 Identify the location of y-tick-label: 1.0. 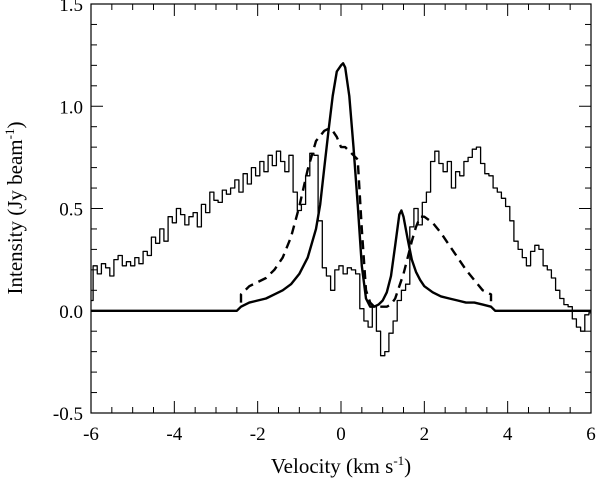
(71, 107).